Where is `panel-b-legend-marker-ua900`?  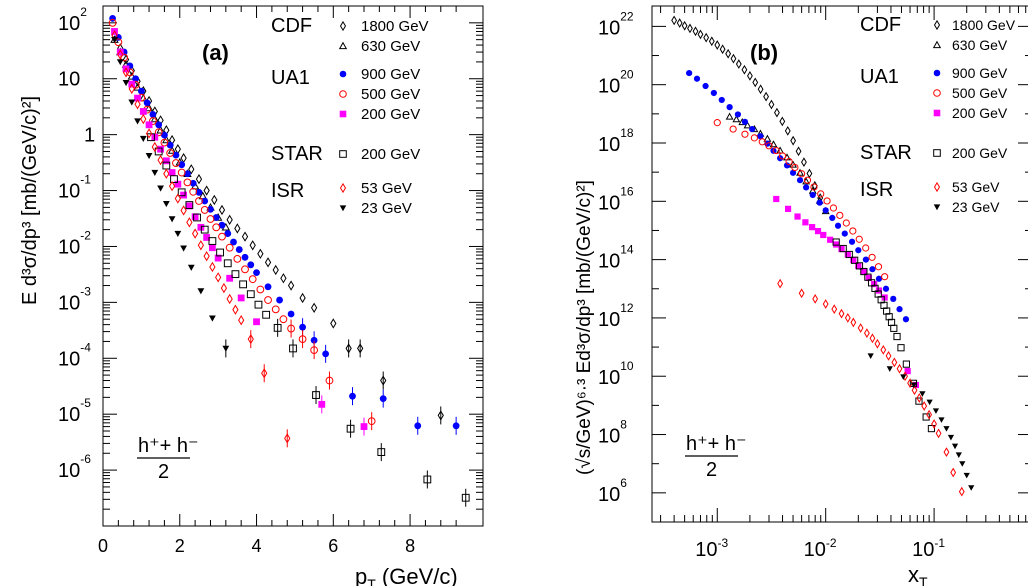
panel-b-legend-marker-ua900 is located at coordinates (937, 73).